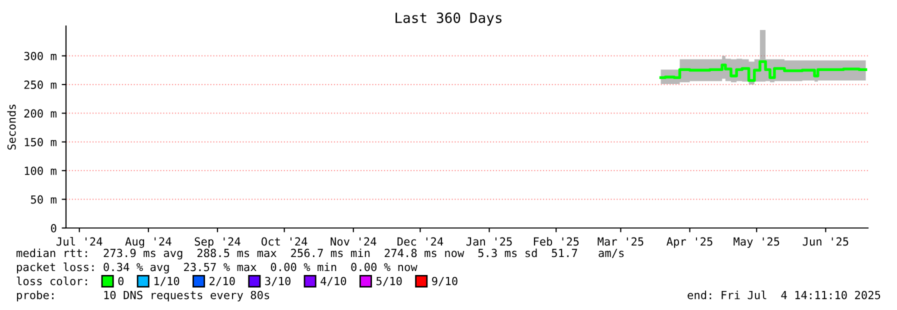 The image size is (897, 310). What do you see at coordinates (353, 241) in the screenshot?
I see `x-tick-label: Nov '24` at bounding box center [353, 241].